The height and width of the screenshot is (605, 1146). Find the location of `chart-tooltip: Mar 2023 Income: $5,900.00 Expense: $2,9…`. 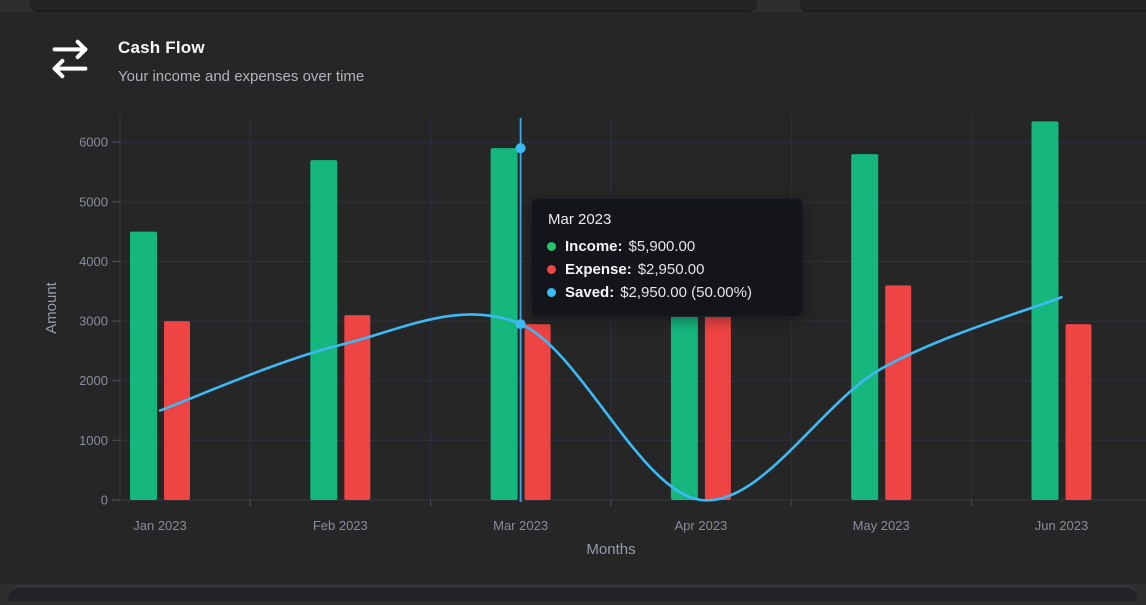

chart-tooltip: Mar 2023 Income: $5,900.00 Expense: $2,9… is located at coordinates (667, 257).